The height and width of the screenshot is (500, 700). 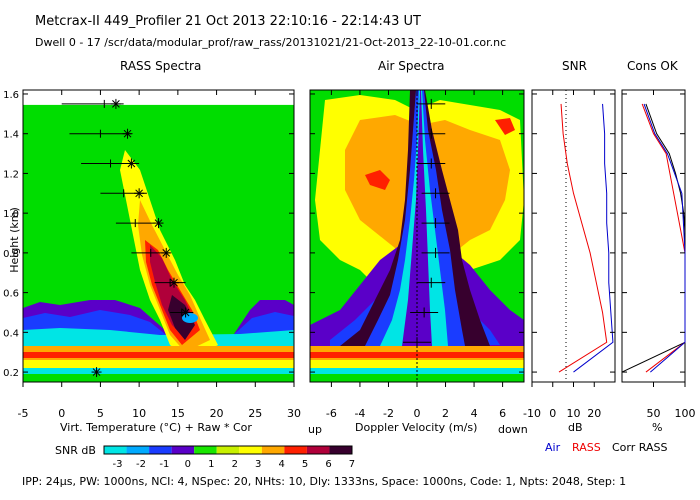 What do you see at coordinates (11, 294) in the screenshot?
I see `y-tick-label: 0.6` at bounding box center [11, 294].